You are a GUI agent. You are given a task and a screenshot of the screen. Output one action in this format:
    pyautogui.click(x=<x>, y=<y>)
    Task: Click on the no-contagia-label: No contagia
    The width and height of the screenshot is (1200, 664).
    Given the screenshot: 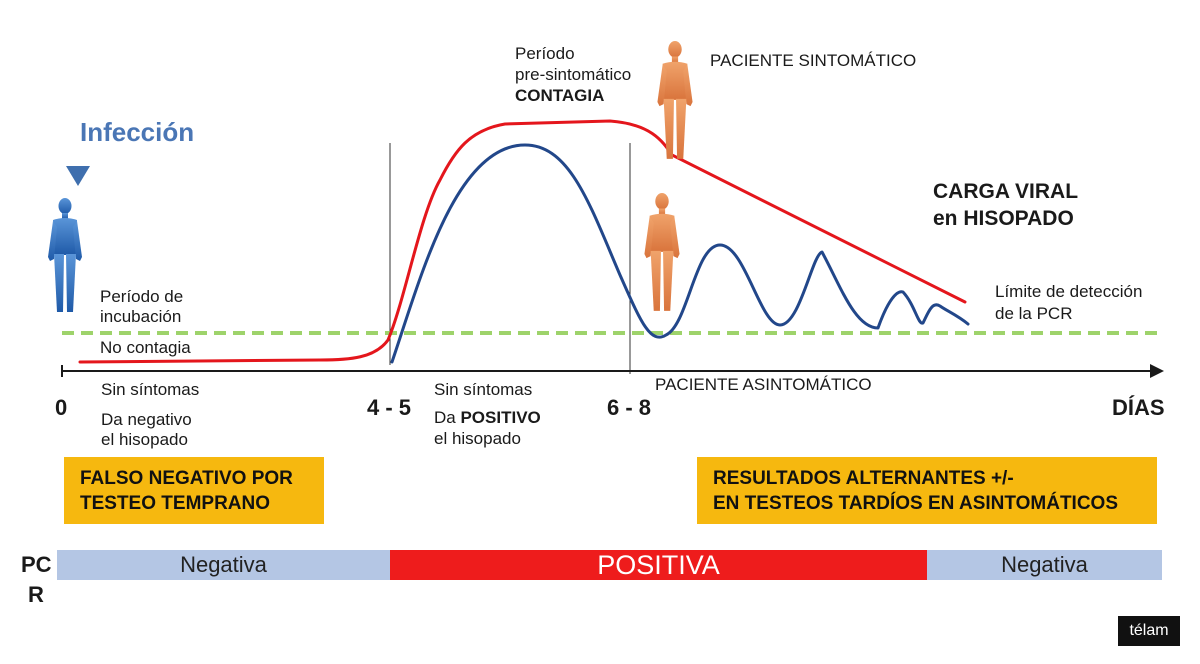 What is the action you would take?
    pyautogui.click(x=145, y=347)
    